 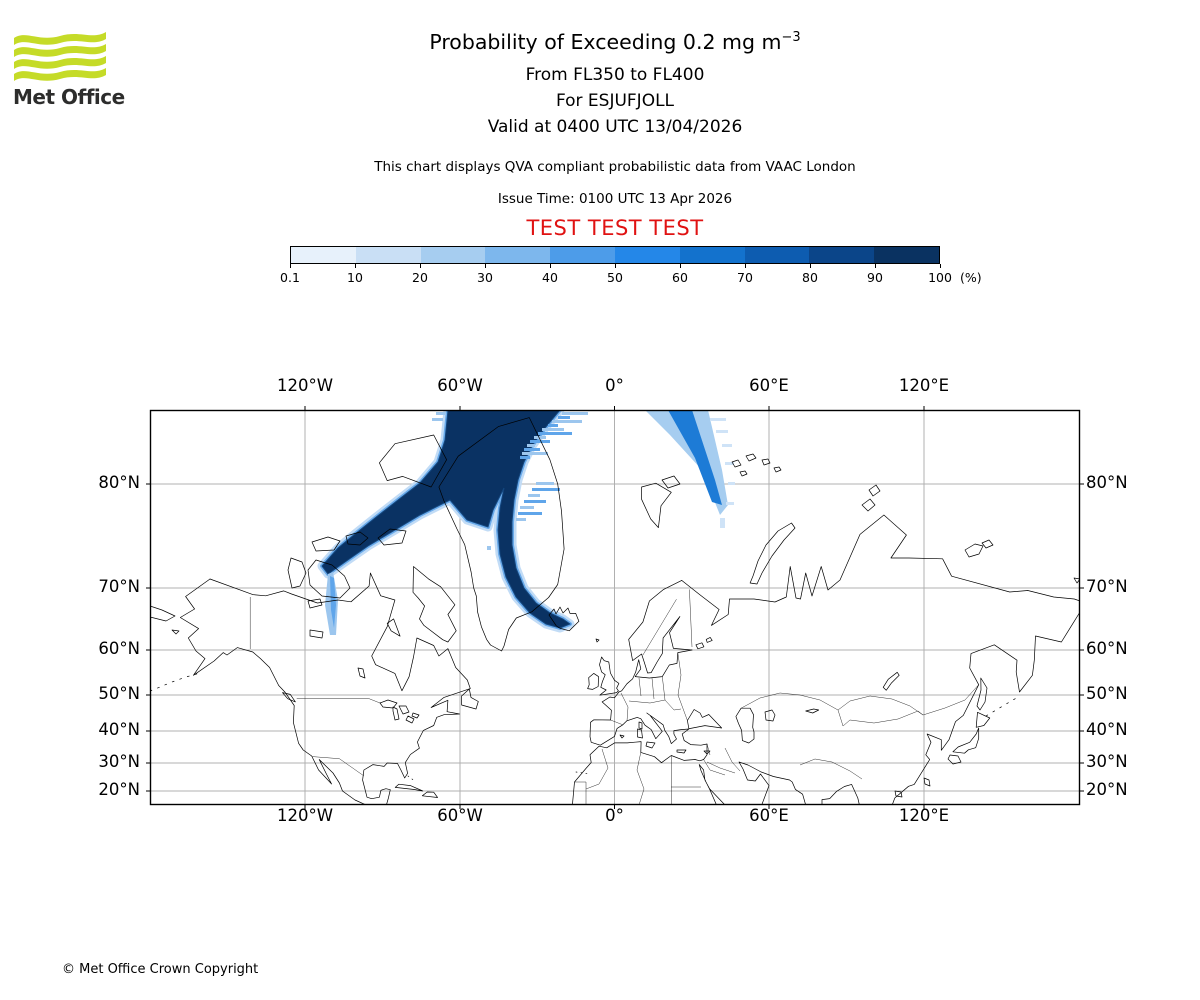 What do you see at coordinates (615, 127) in the screenshot?
I see `subtitle-valid-time: Valid at 0400 UTC 13/04/2026` at bounding box center [615, 127].